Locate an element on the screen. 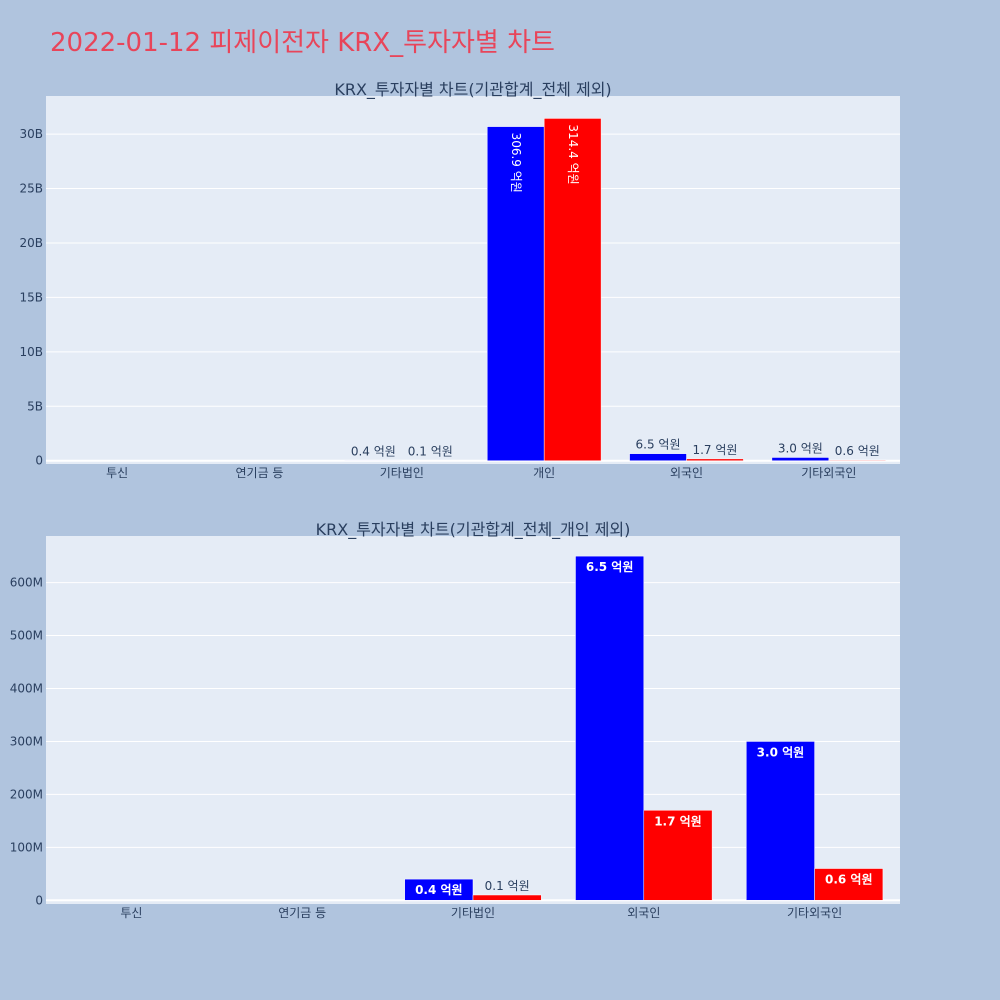 This screenshot has width=1000, height=1000. y-tick-label: 100M is located at coordinates (26, 847).